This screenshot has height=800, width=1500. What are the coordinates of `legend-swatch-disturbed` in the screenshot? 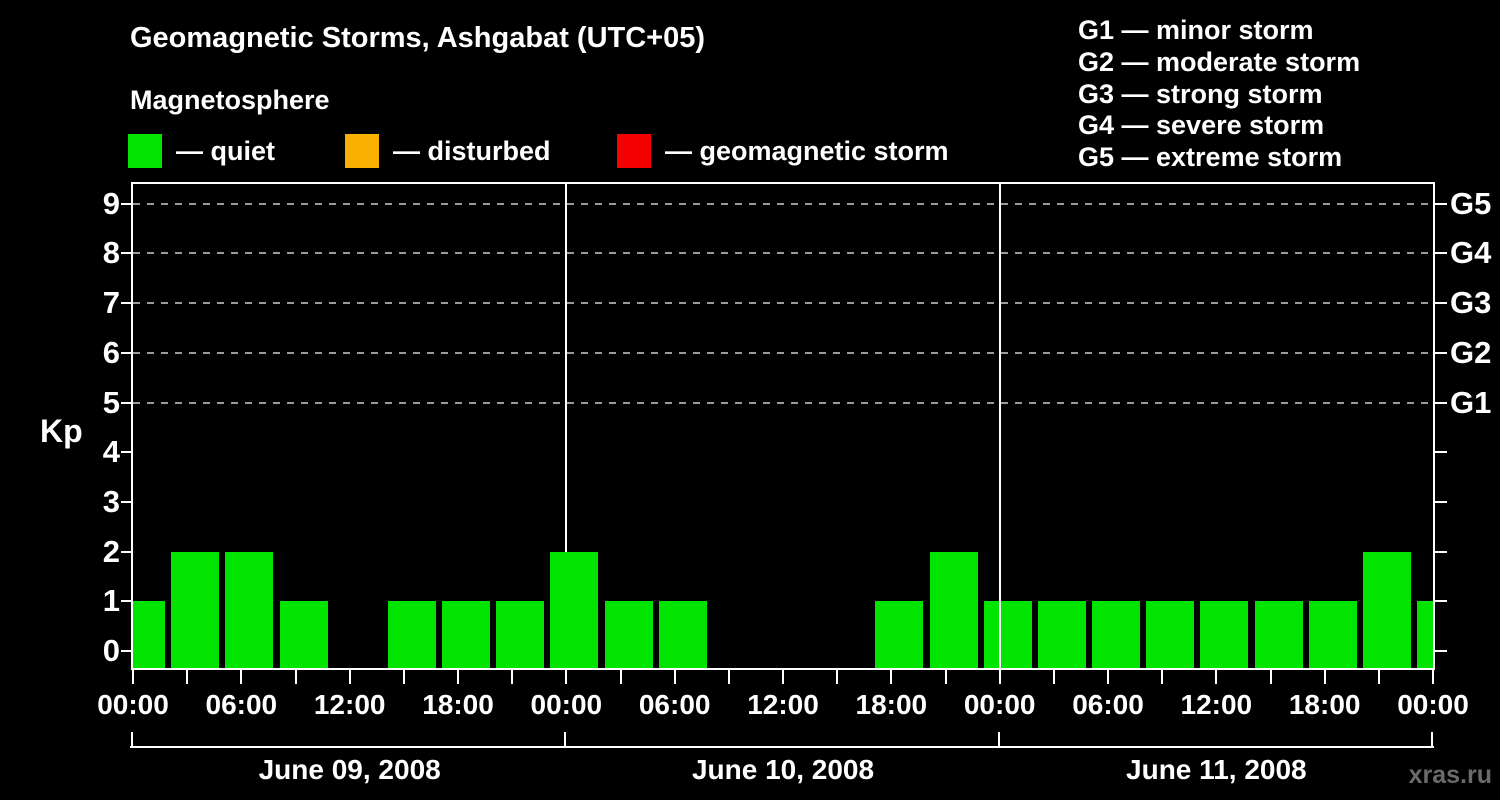 It's located at (362, 151).